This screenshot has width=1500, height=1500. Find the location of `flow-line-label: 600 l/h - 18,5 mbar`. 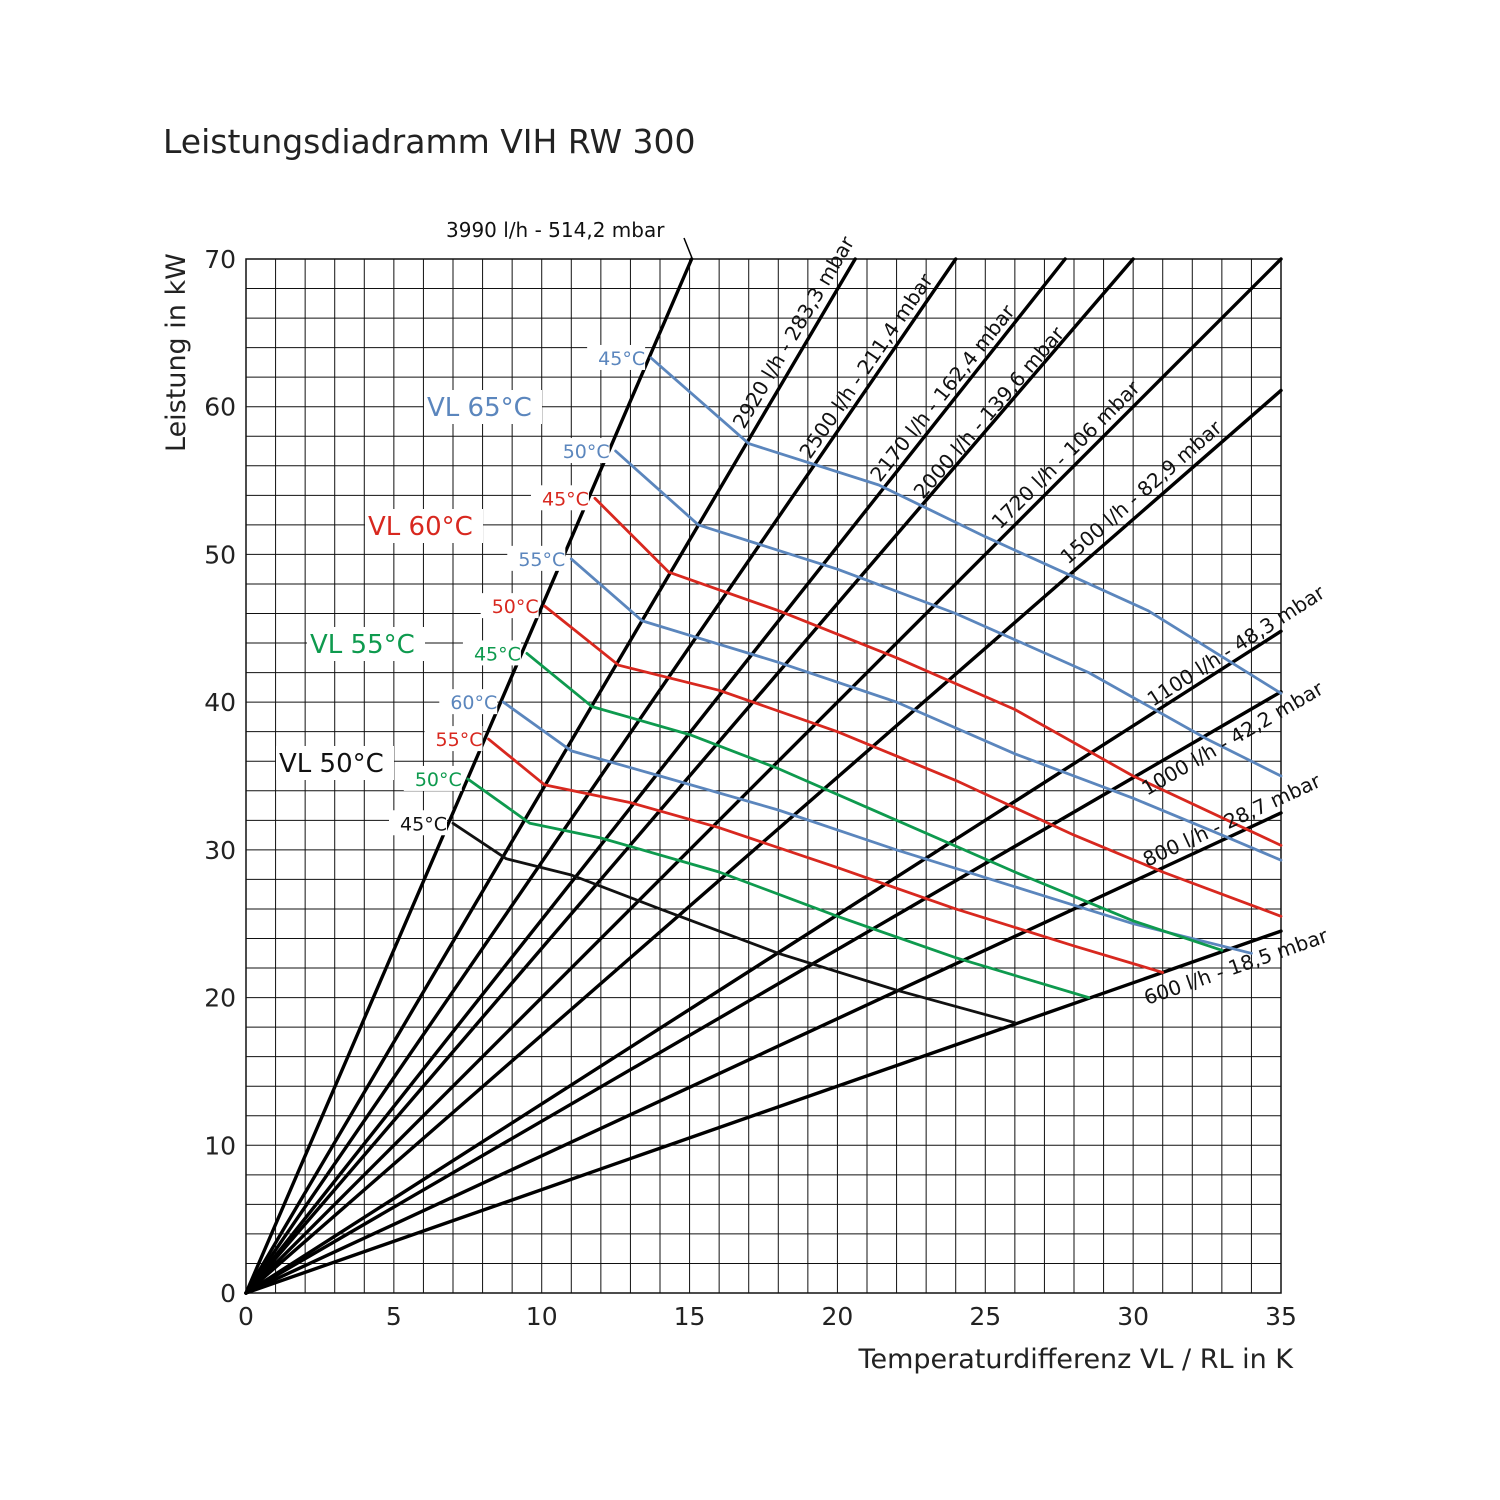

flow-line-label: 600 l/h - 18,5 mbar is located at coordinates (1236, 966).